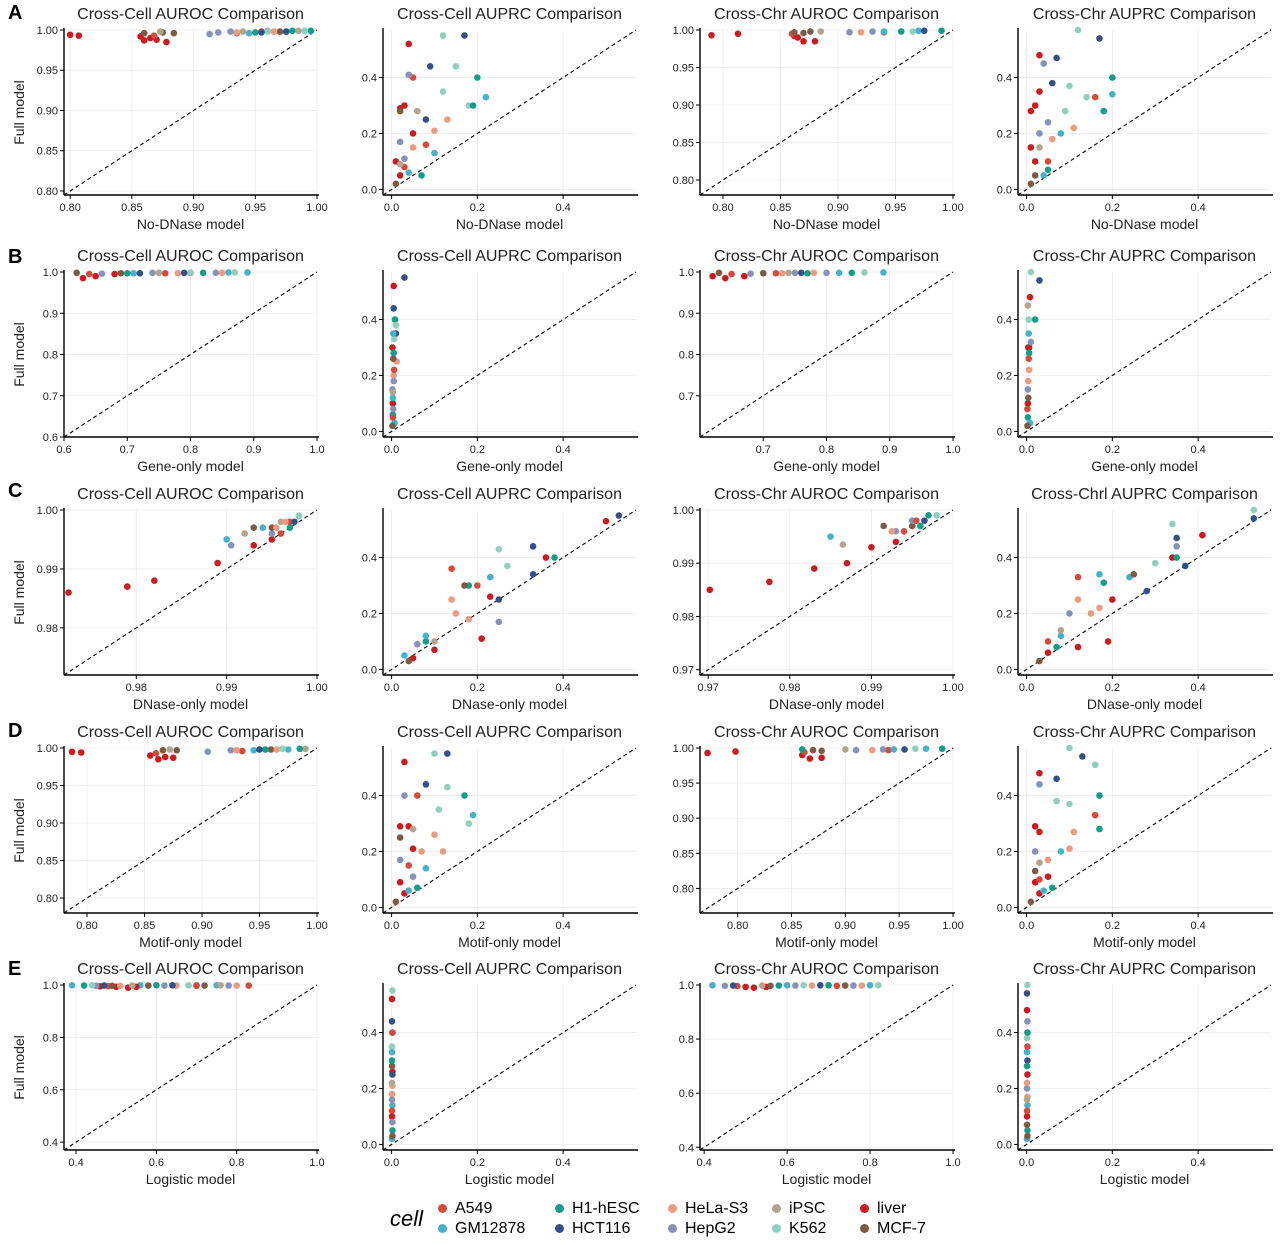 Image resolution: width=1280 pixels, height=1245 pixels. Describe the element at coordinates (725, 278) in the screenshot. I see `panel-7-point-liver` at that location.